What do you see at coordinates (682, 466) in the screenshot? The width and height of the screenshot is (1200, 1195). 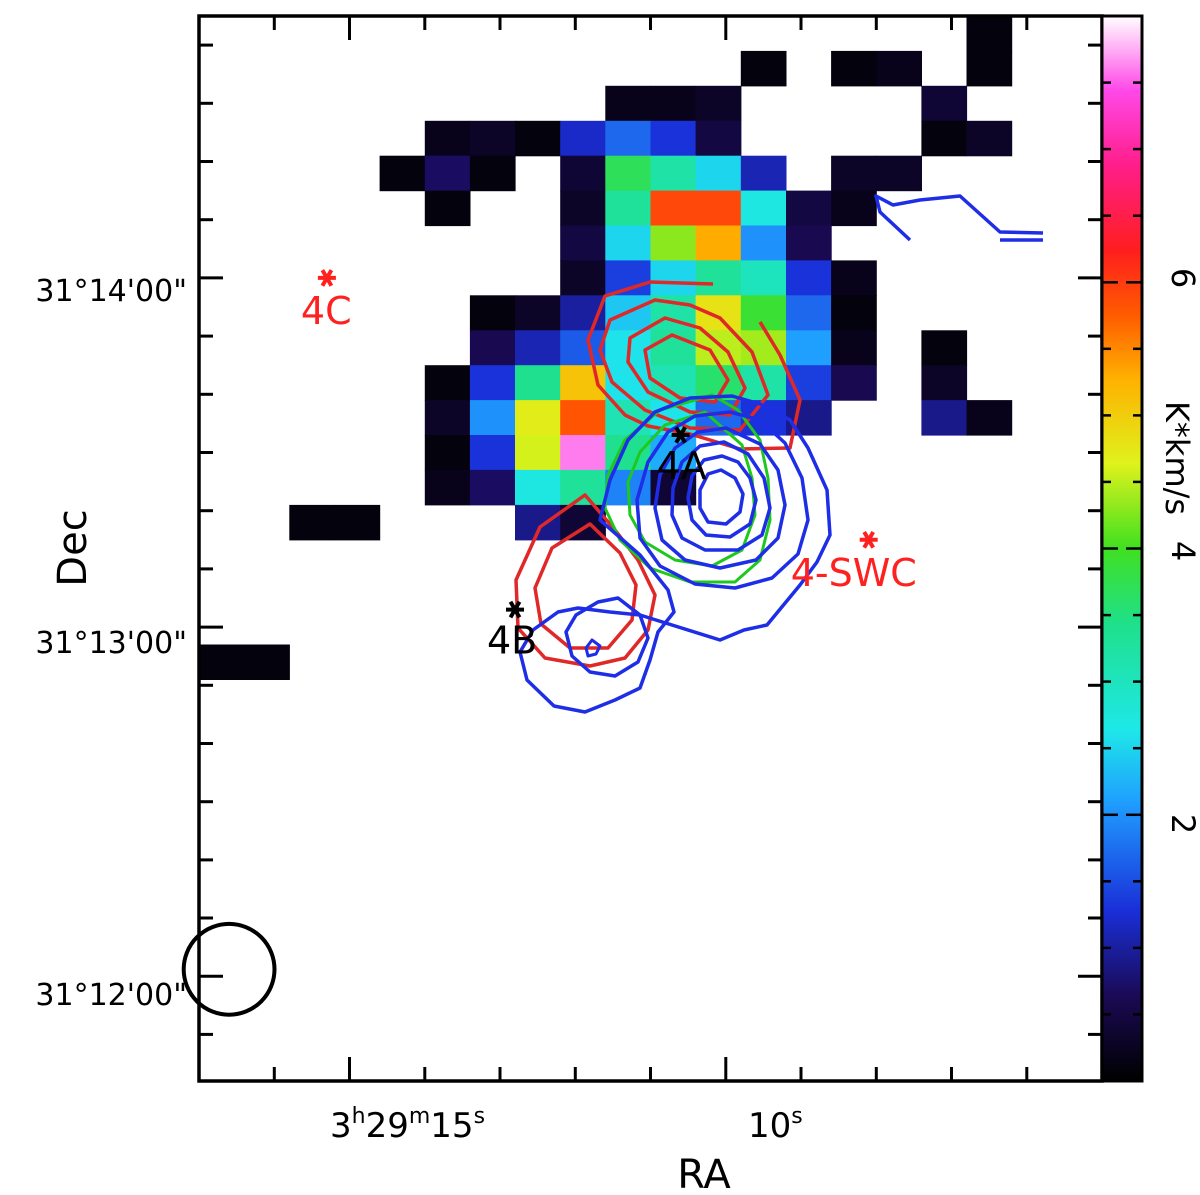 I see `source-label-4a: 4A` at bounding box center [682, 466].